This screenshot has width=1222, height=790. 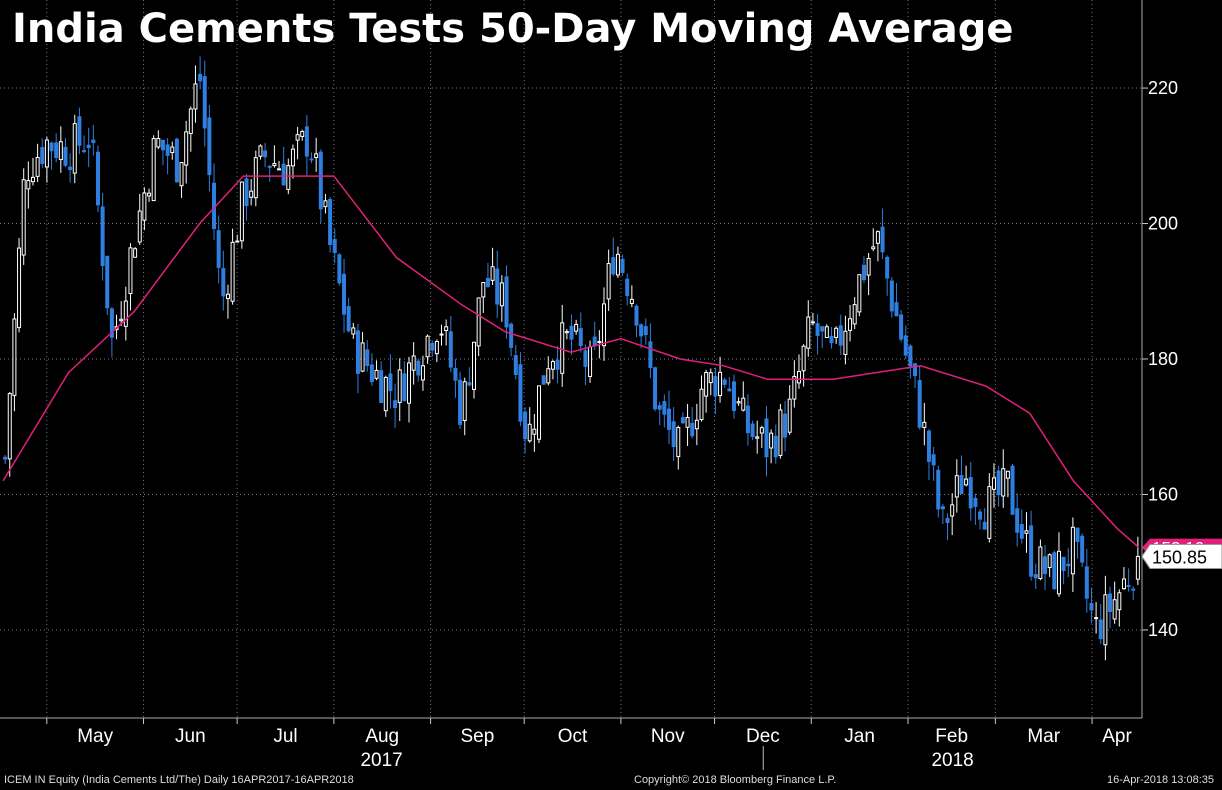 I want to click on y-tick-label: 160, so click(x=1163, y=494).